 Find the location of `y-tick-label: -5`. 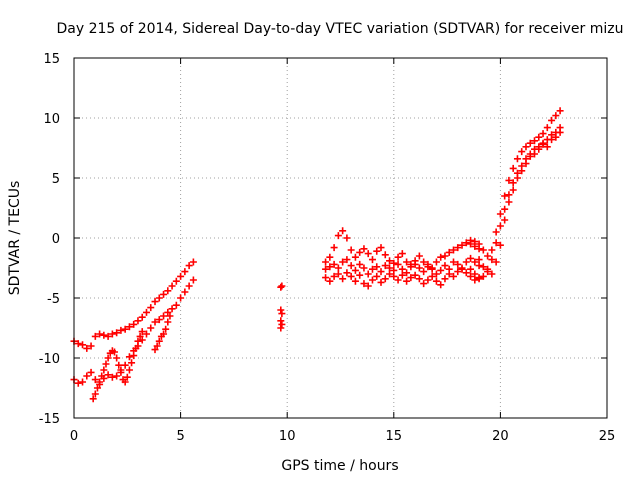

y-tick-label: -5 is located at coordinates (53, 299).